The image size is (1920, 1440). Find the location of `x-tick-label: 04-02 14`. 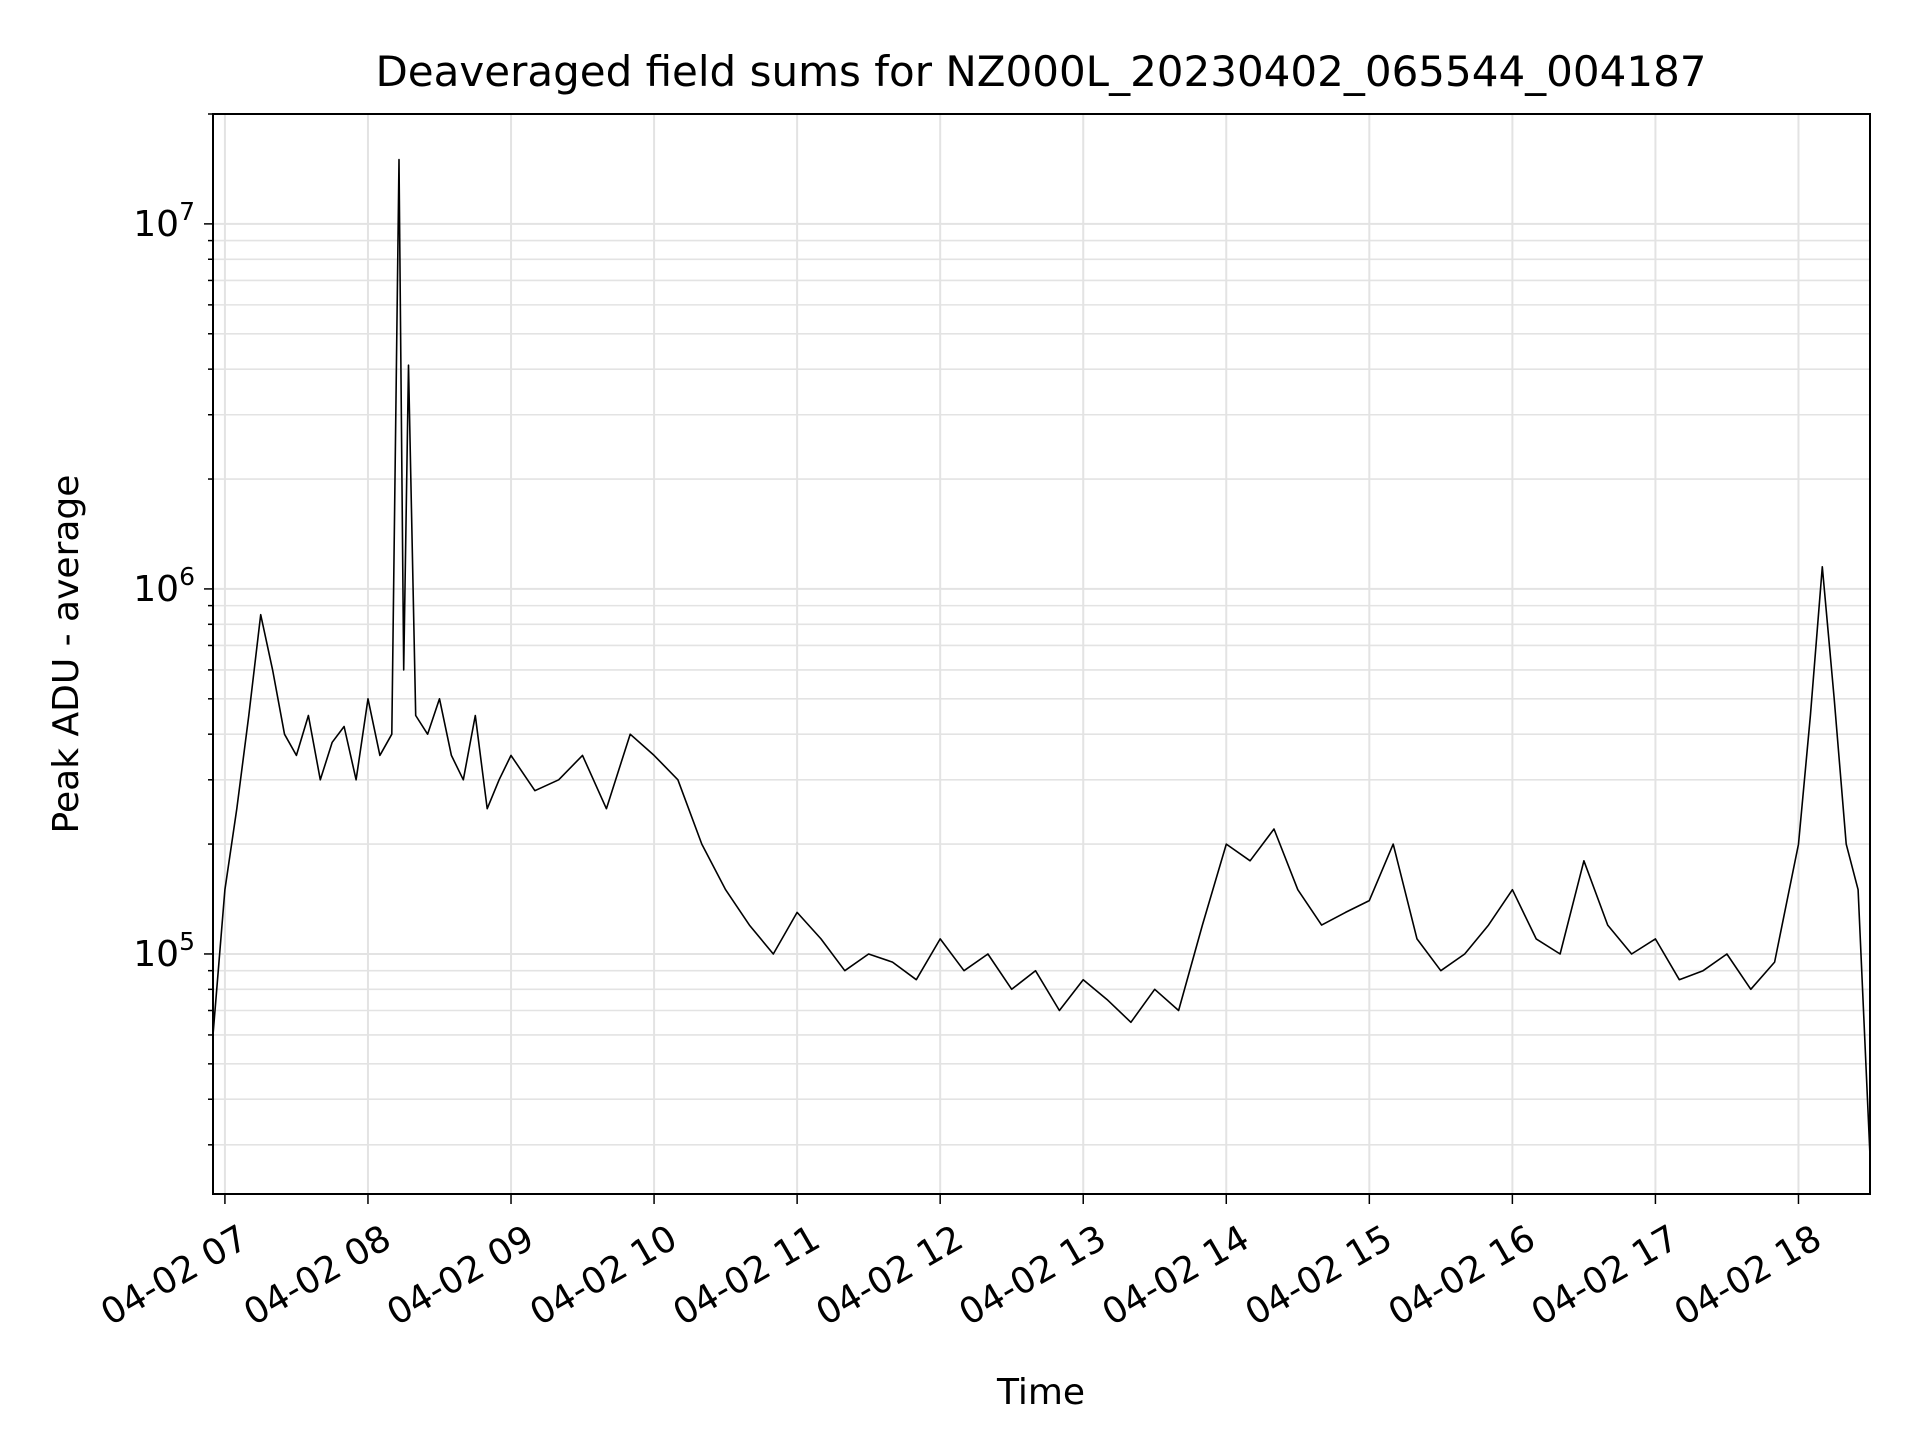

x-tick-label: 04-02 14 is located at coordinates (1176, 1276).